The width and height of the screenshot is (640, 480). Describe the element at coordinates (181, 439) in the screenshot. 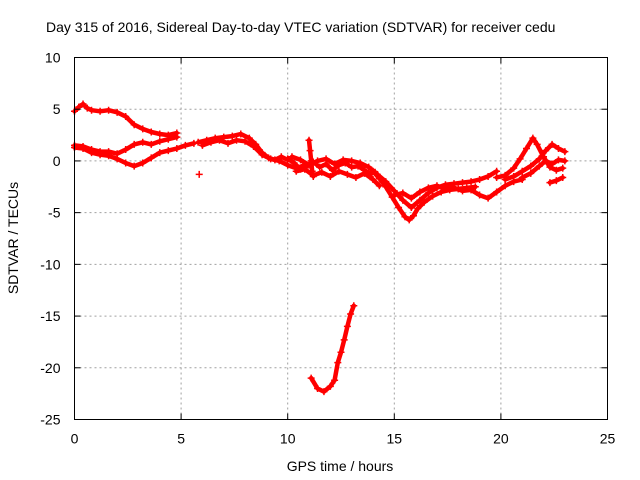

I see `x-tick-label: 5` at that location.